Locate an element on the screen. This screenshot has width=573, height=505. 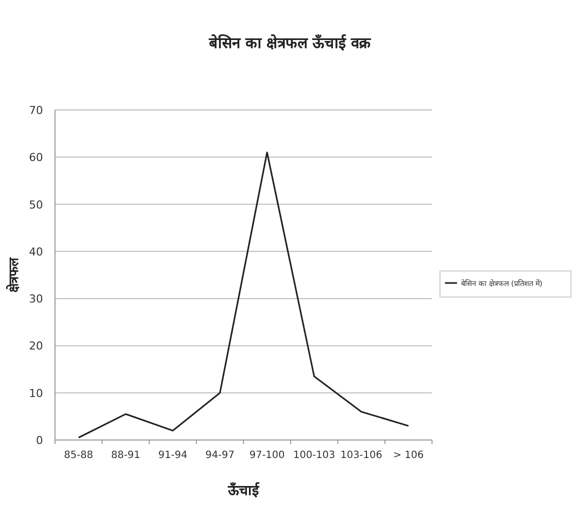
x-tick-label: 94-97 is located at coordinates (219, 455).